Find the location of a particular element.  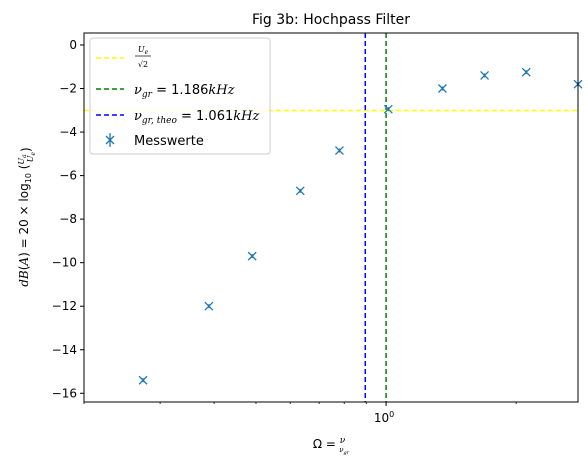

y-tick-label: −16 is located at coordinates (64, 393).